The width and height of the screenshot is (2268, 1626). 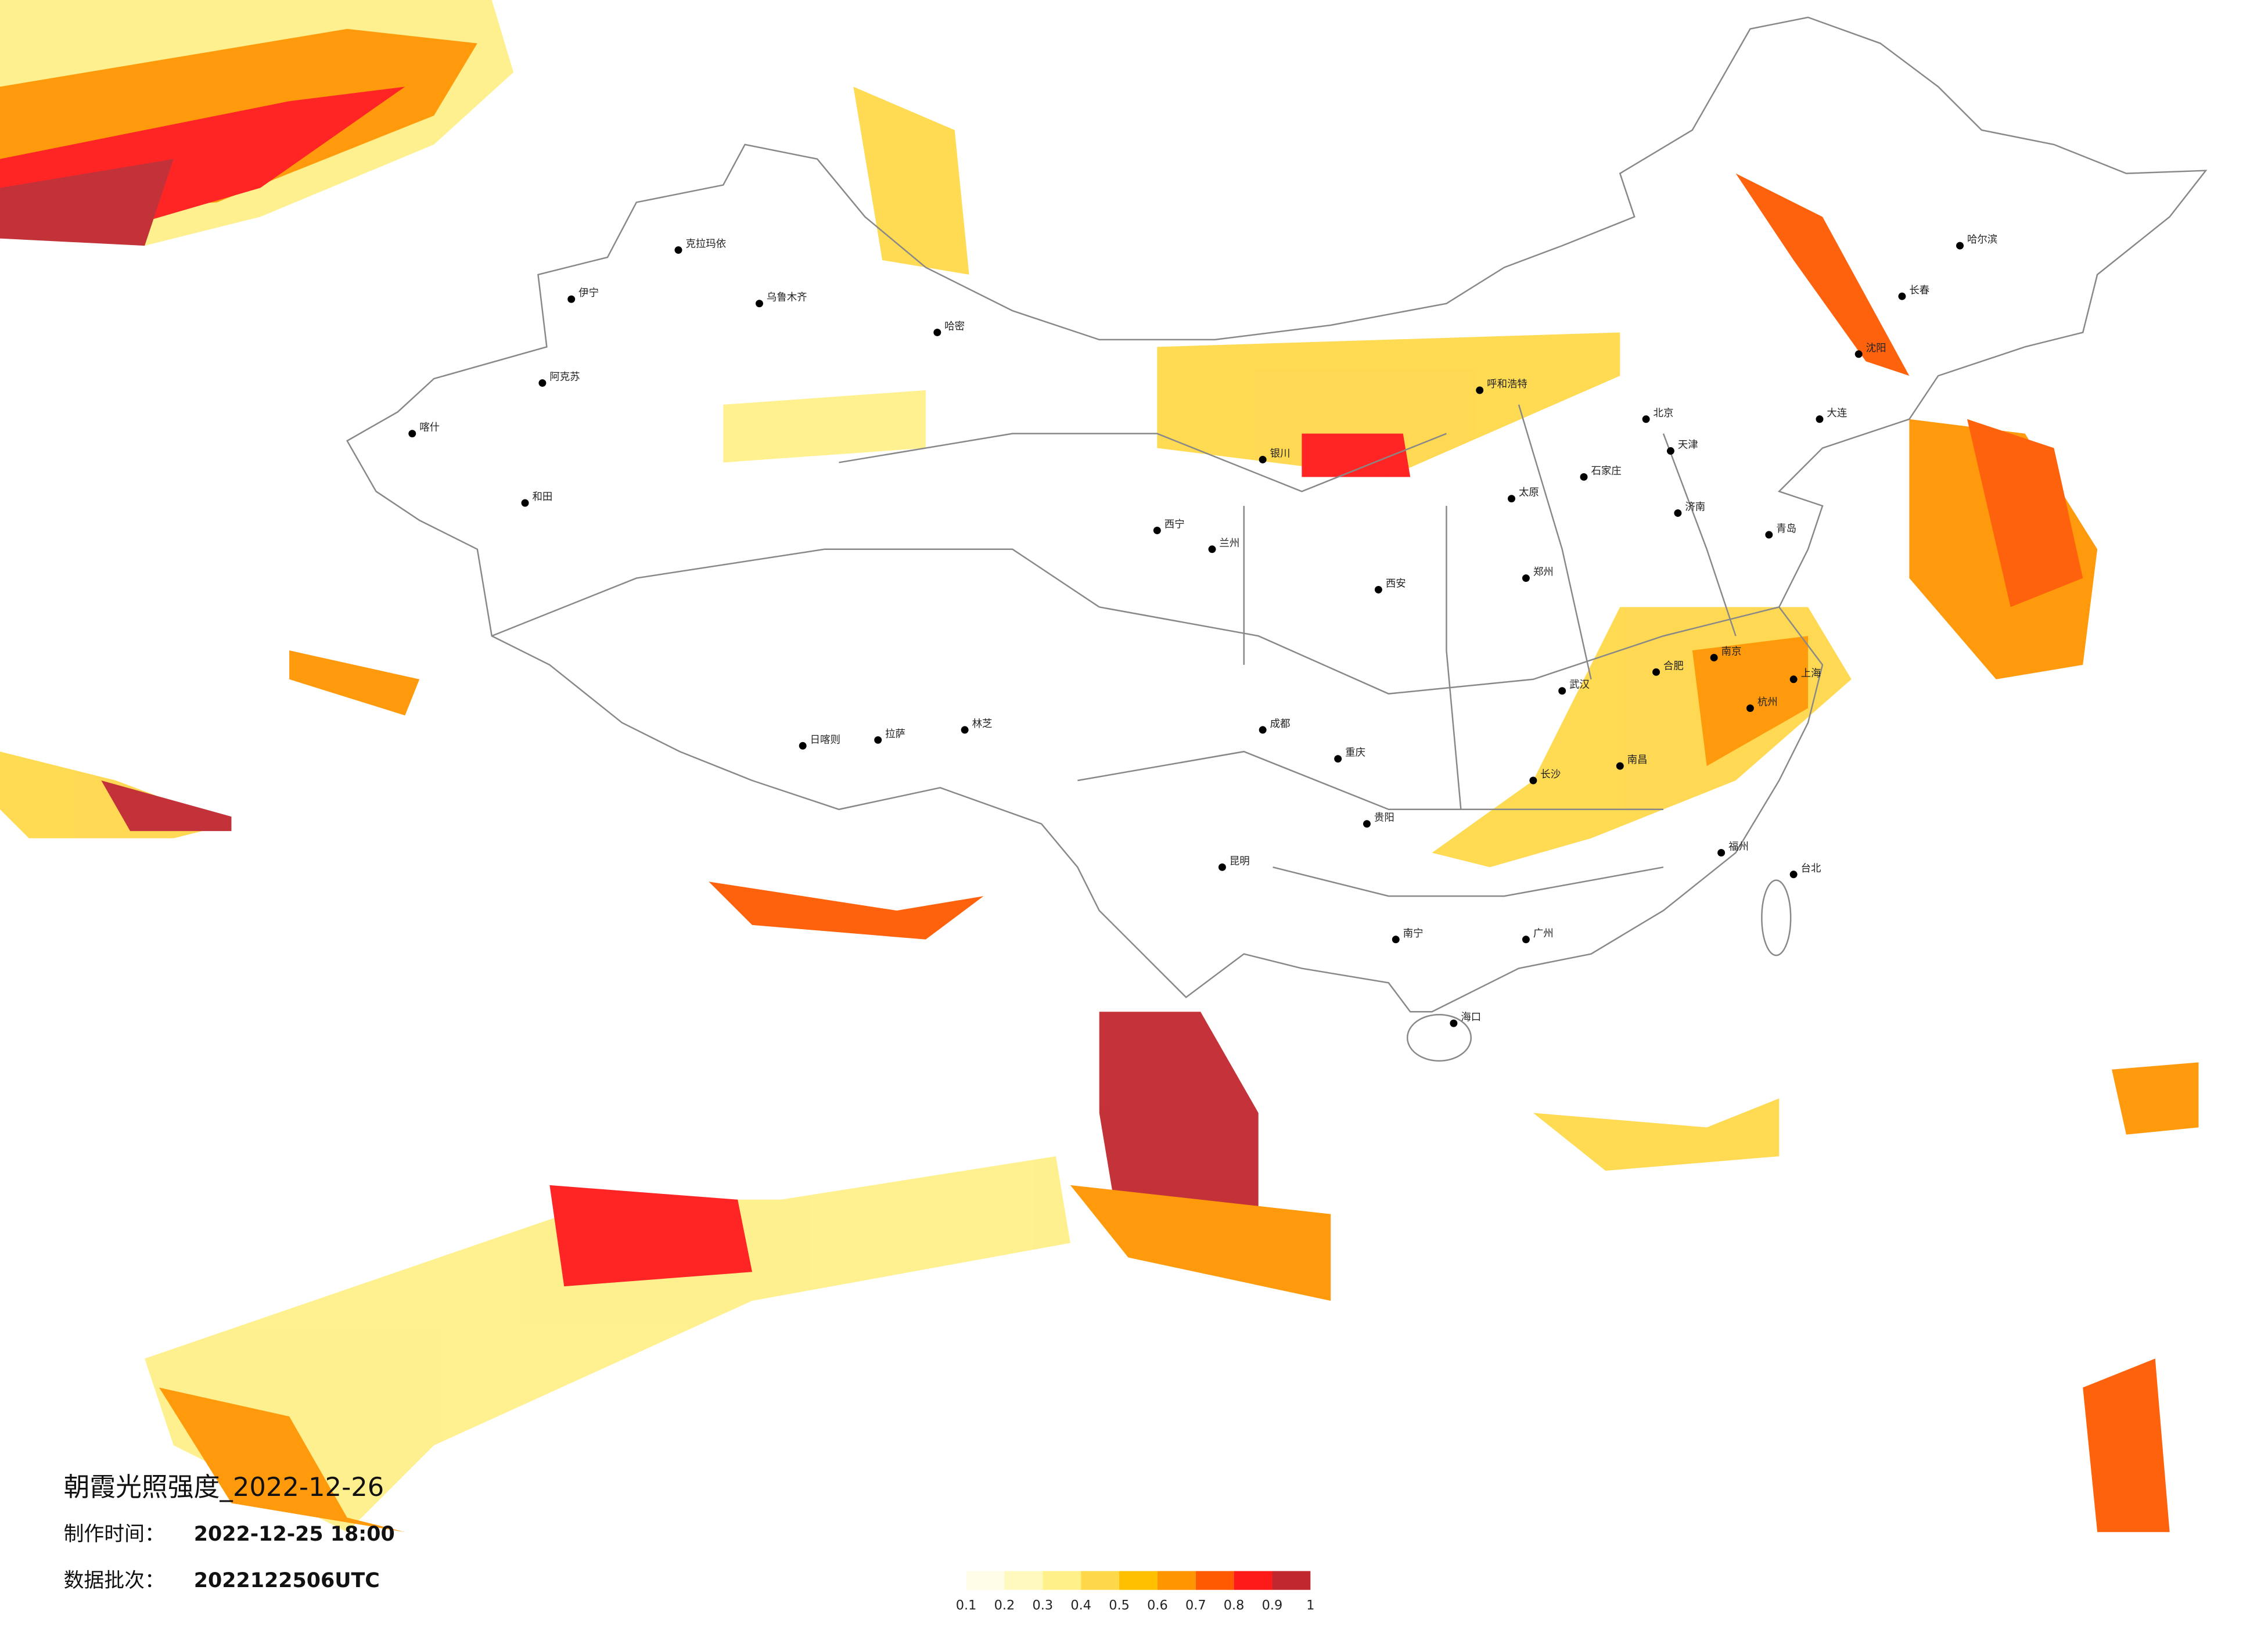 I want to click on legend-tick-label: 0.3, so click(x=1043, y=1606).